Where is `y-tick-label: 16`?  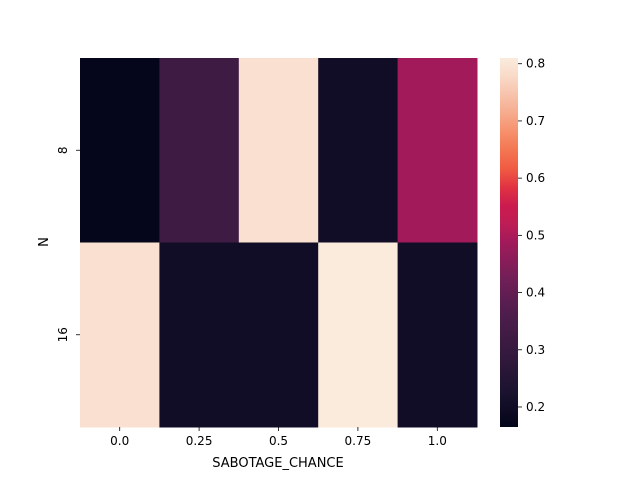
y-tick-label: 16 is located at coordinates (63, 334).